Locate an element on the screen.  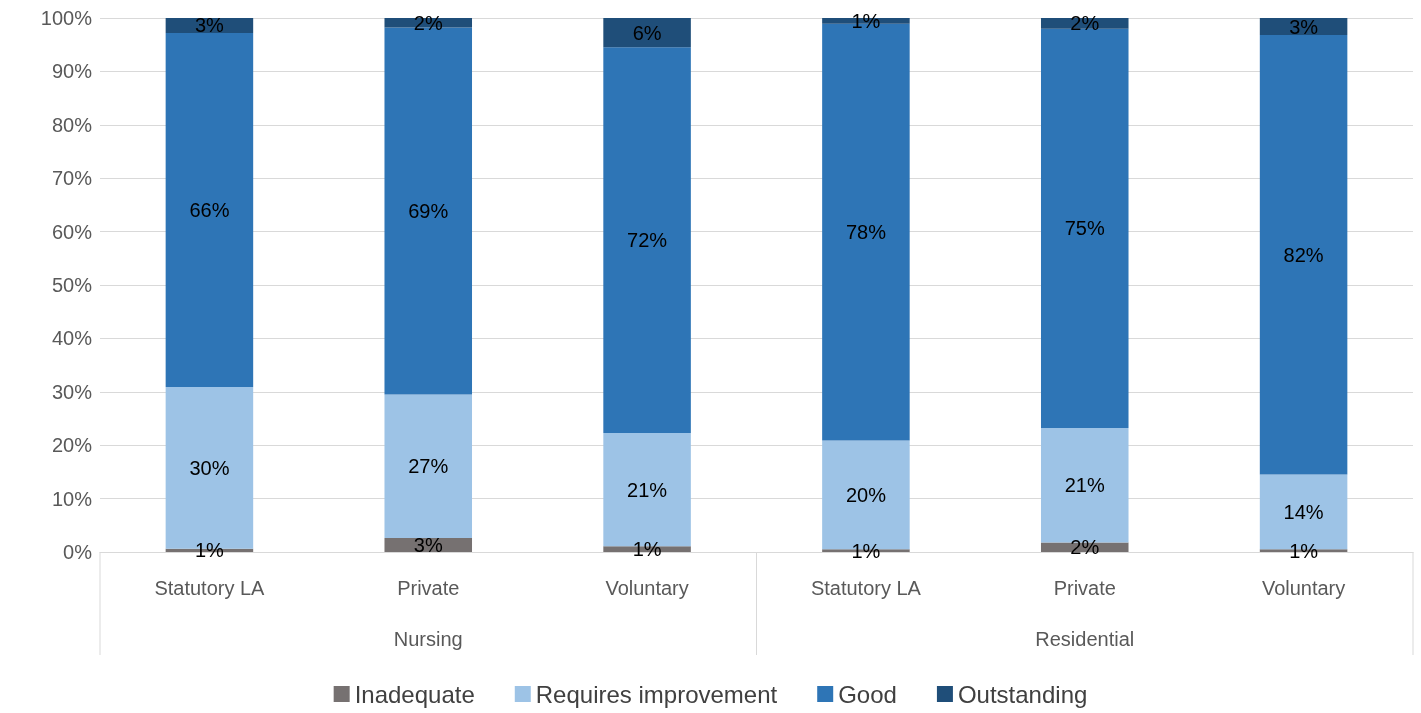
data-label: 75% is located at coordinates (1084, 228).